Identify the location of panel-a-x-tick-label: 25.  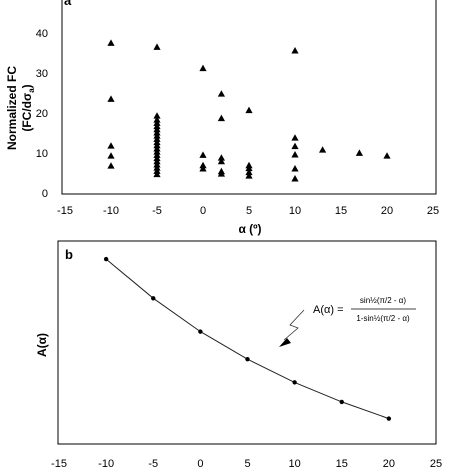
(433, 211).